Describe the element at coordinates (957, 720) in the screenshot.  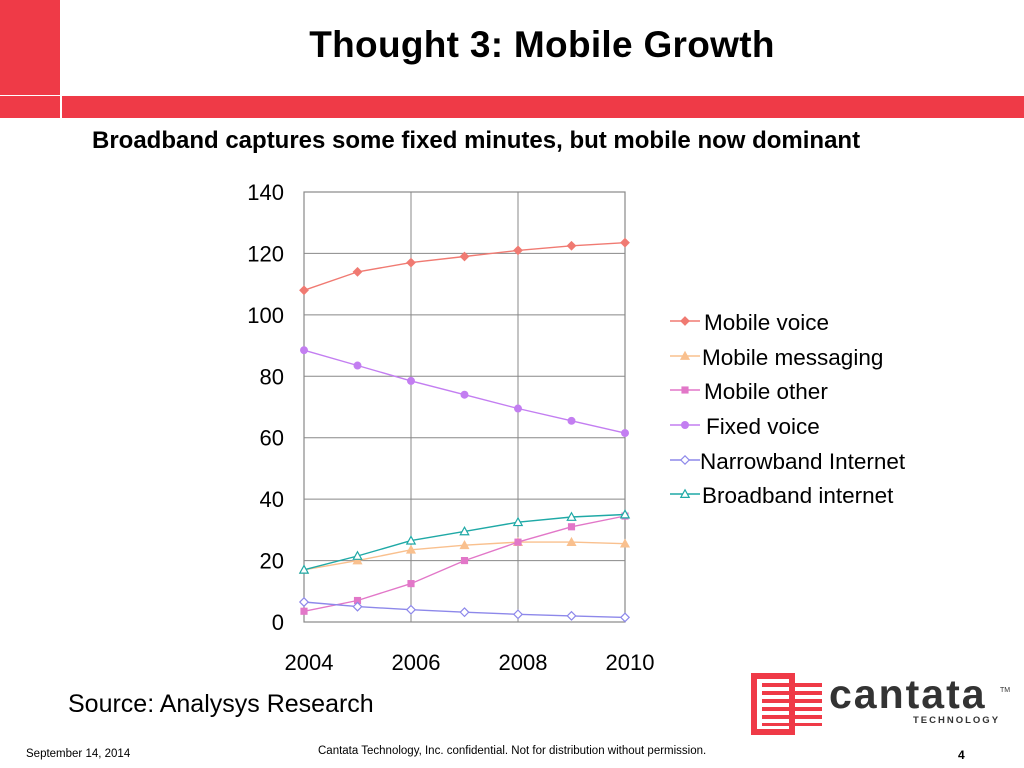
I see `logo-subtext: TECHNOLOGY` at that location.